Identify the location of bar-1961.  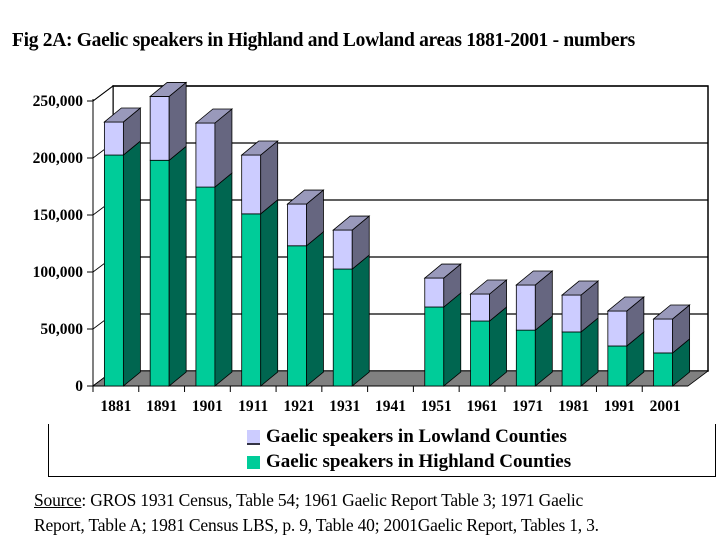
(488, 333).